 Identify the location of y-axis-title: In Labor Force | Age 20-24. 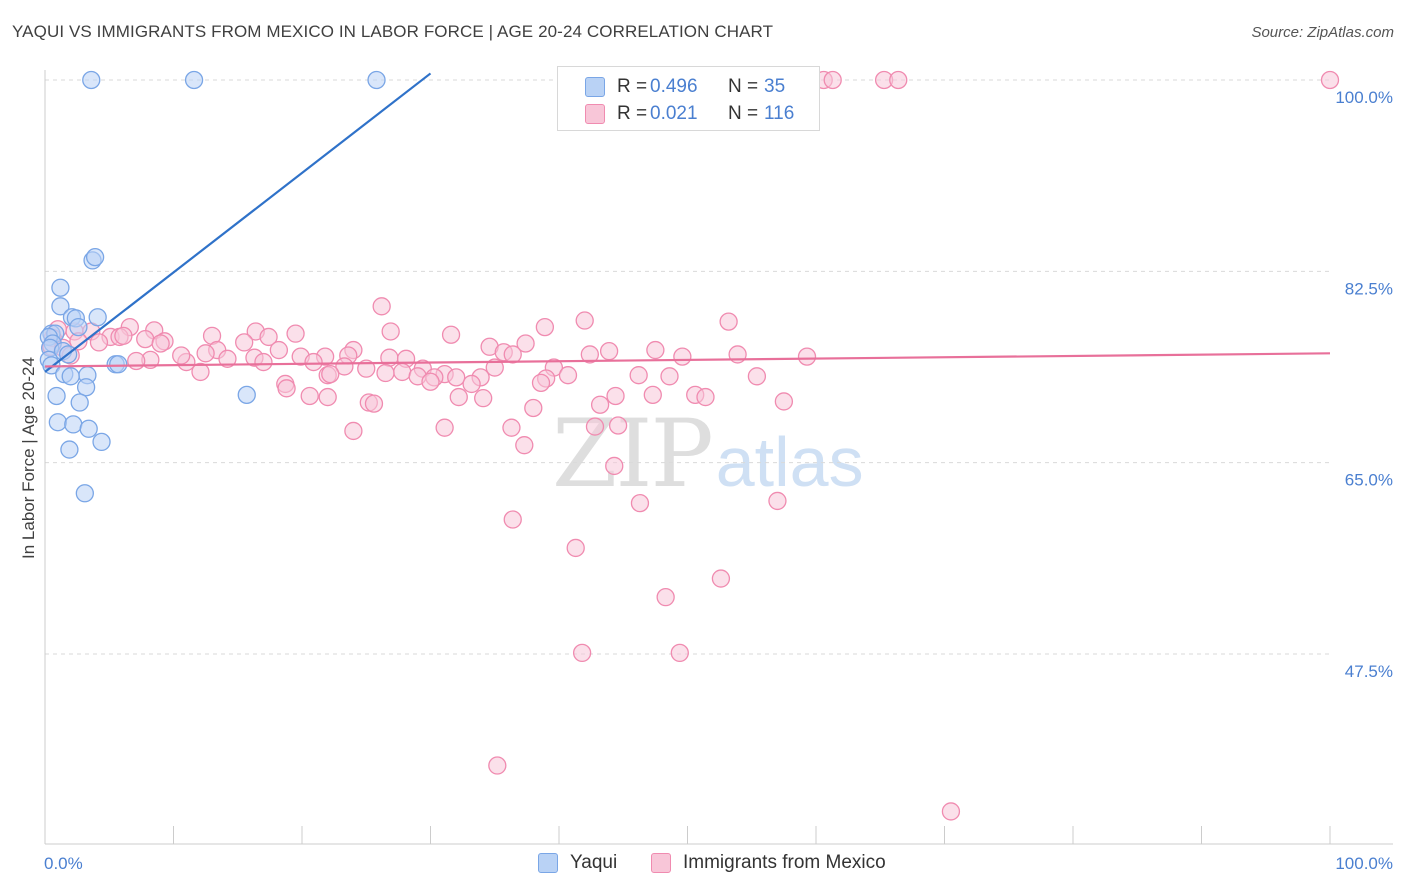
(28, 458).